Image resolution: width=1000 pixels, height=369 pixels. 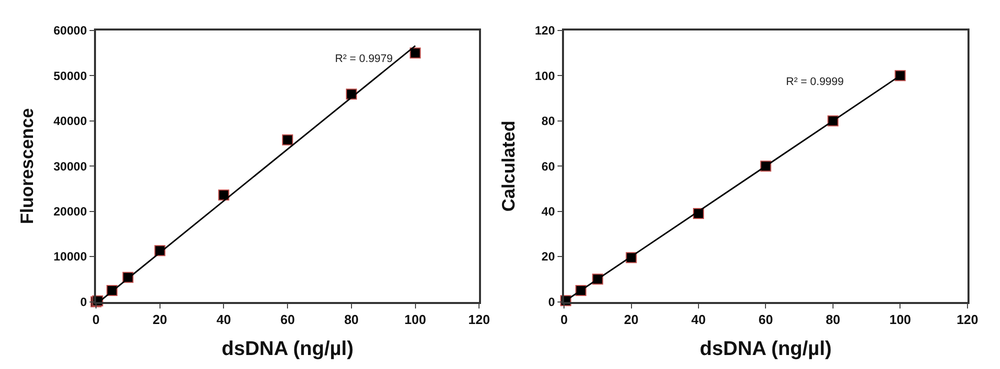 What do you see at coordinates (549, 257) in the screenshot?
I see `y-tick-label: 20` at bounding box center [549, 257].